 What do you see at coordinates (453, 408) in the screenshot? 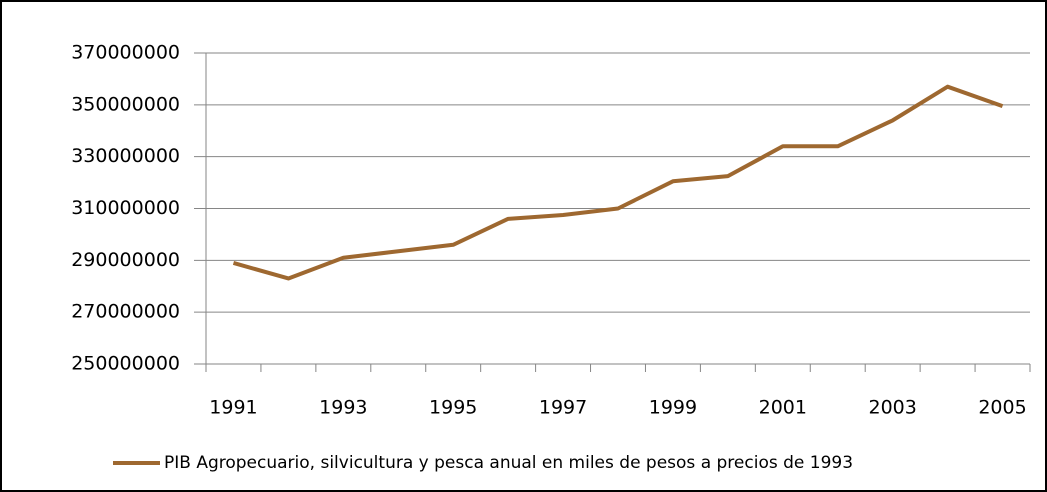
I see `x-tick-label: 1995` at bounding box center [453, 408].